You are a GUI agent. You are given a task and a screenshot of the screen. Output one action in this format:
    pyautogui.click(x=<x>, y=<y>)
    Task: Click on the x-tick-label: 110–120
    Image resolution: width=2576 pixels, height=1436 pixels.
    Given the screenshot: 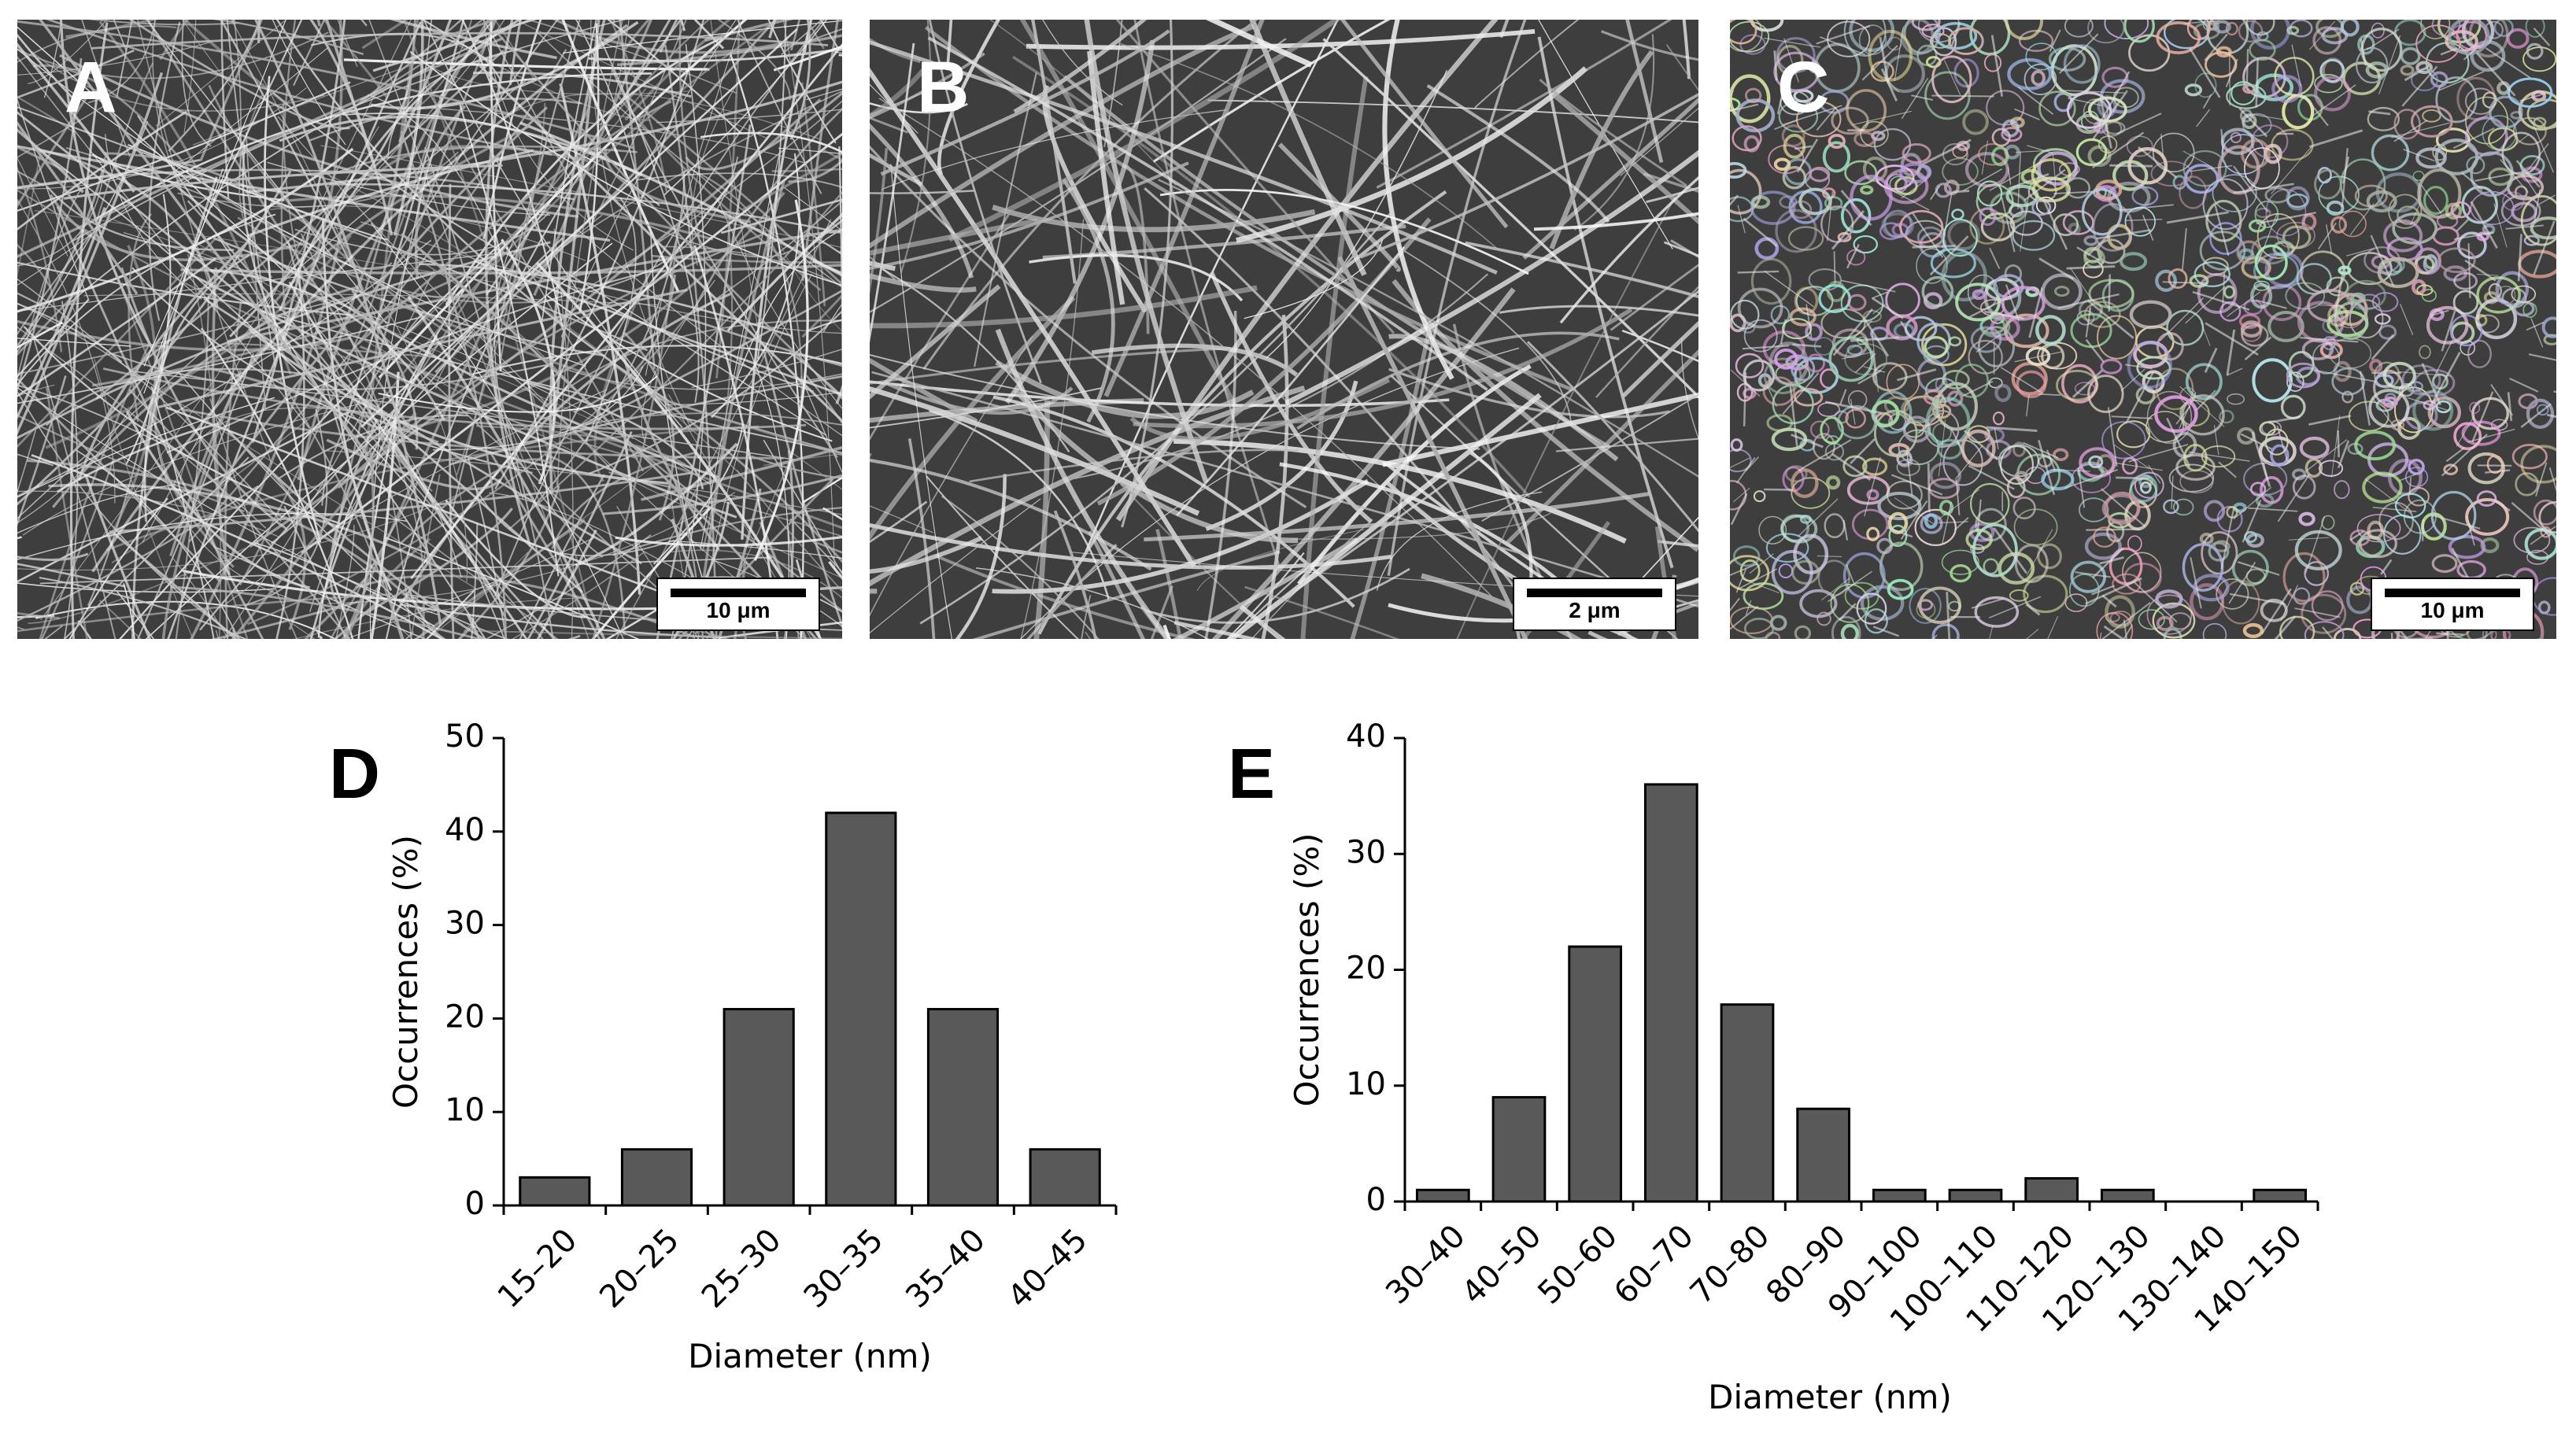 What is the action you would take?
    pyautogui.click(x=2020, y=1279)
    